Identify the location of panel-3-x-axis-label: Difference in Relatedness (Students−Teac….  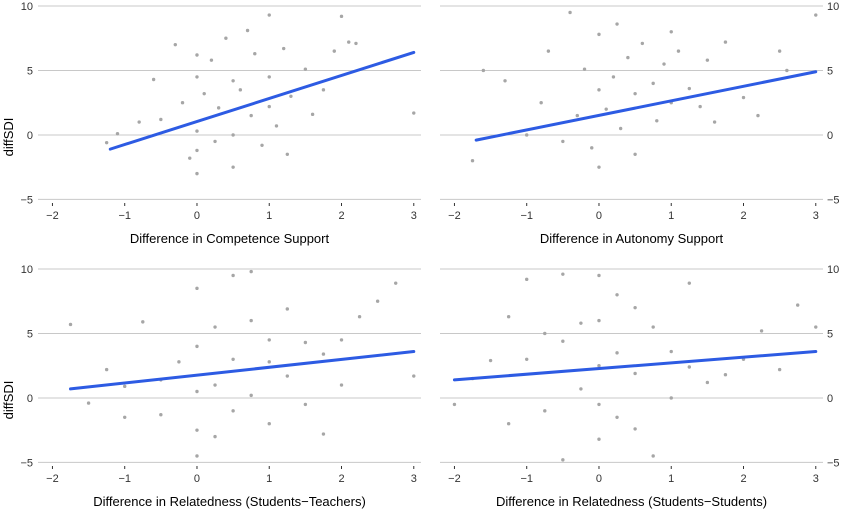
(229, 501).